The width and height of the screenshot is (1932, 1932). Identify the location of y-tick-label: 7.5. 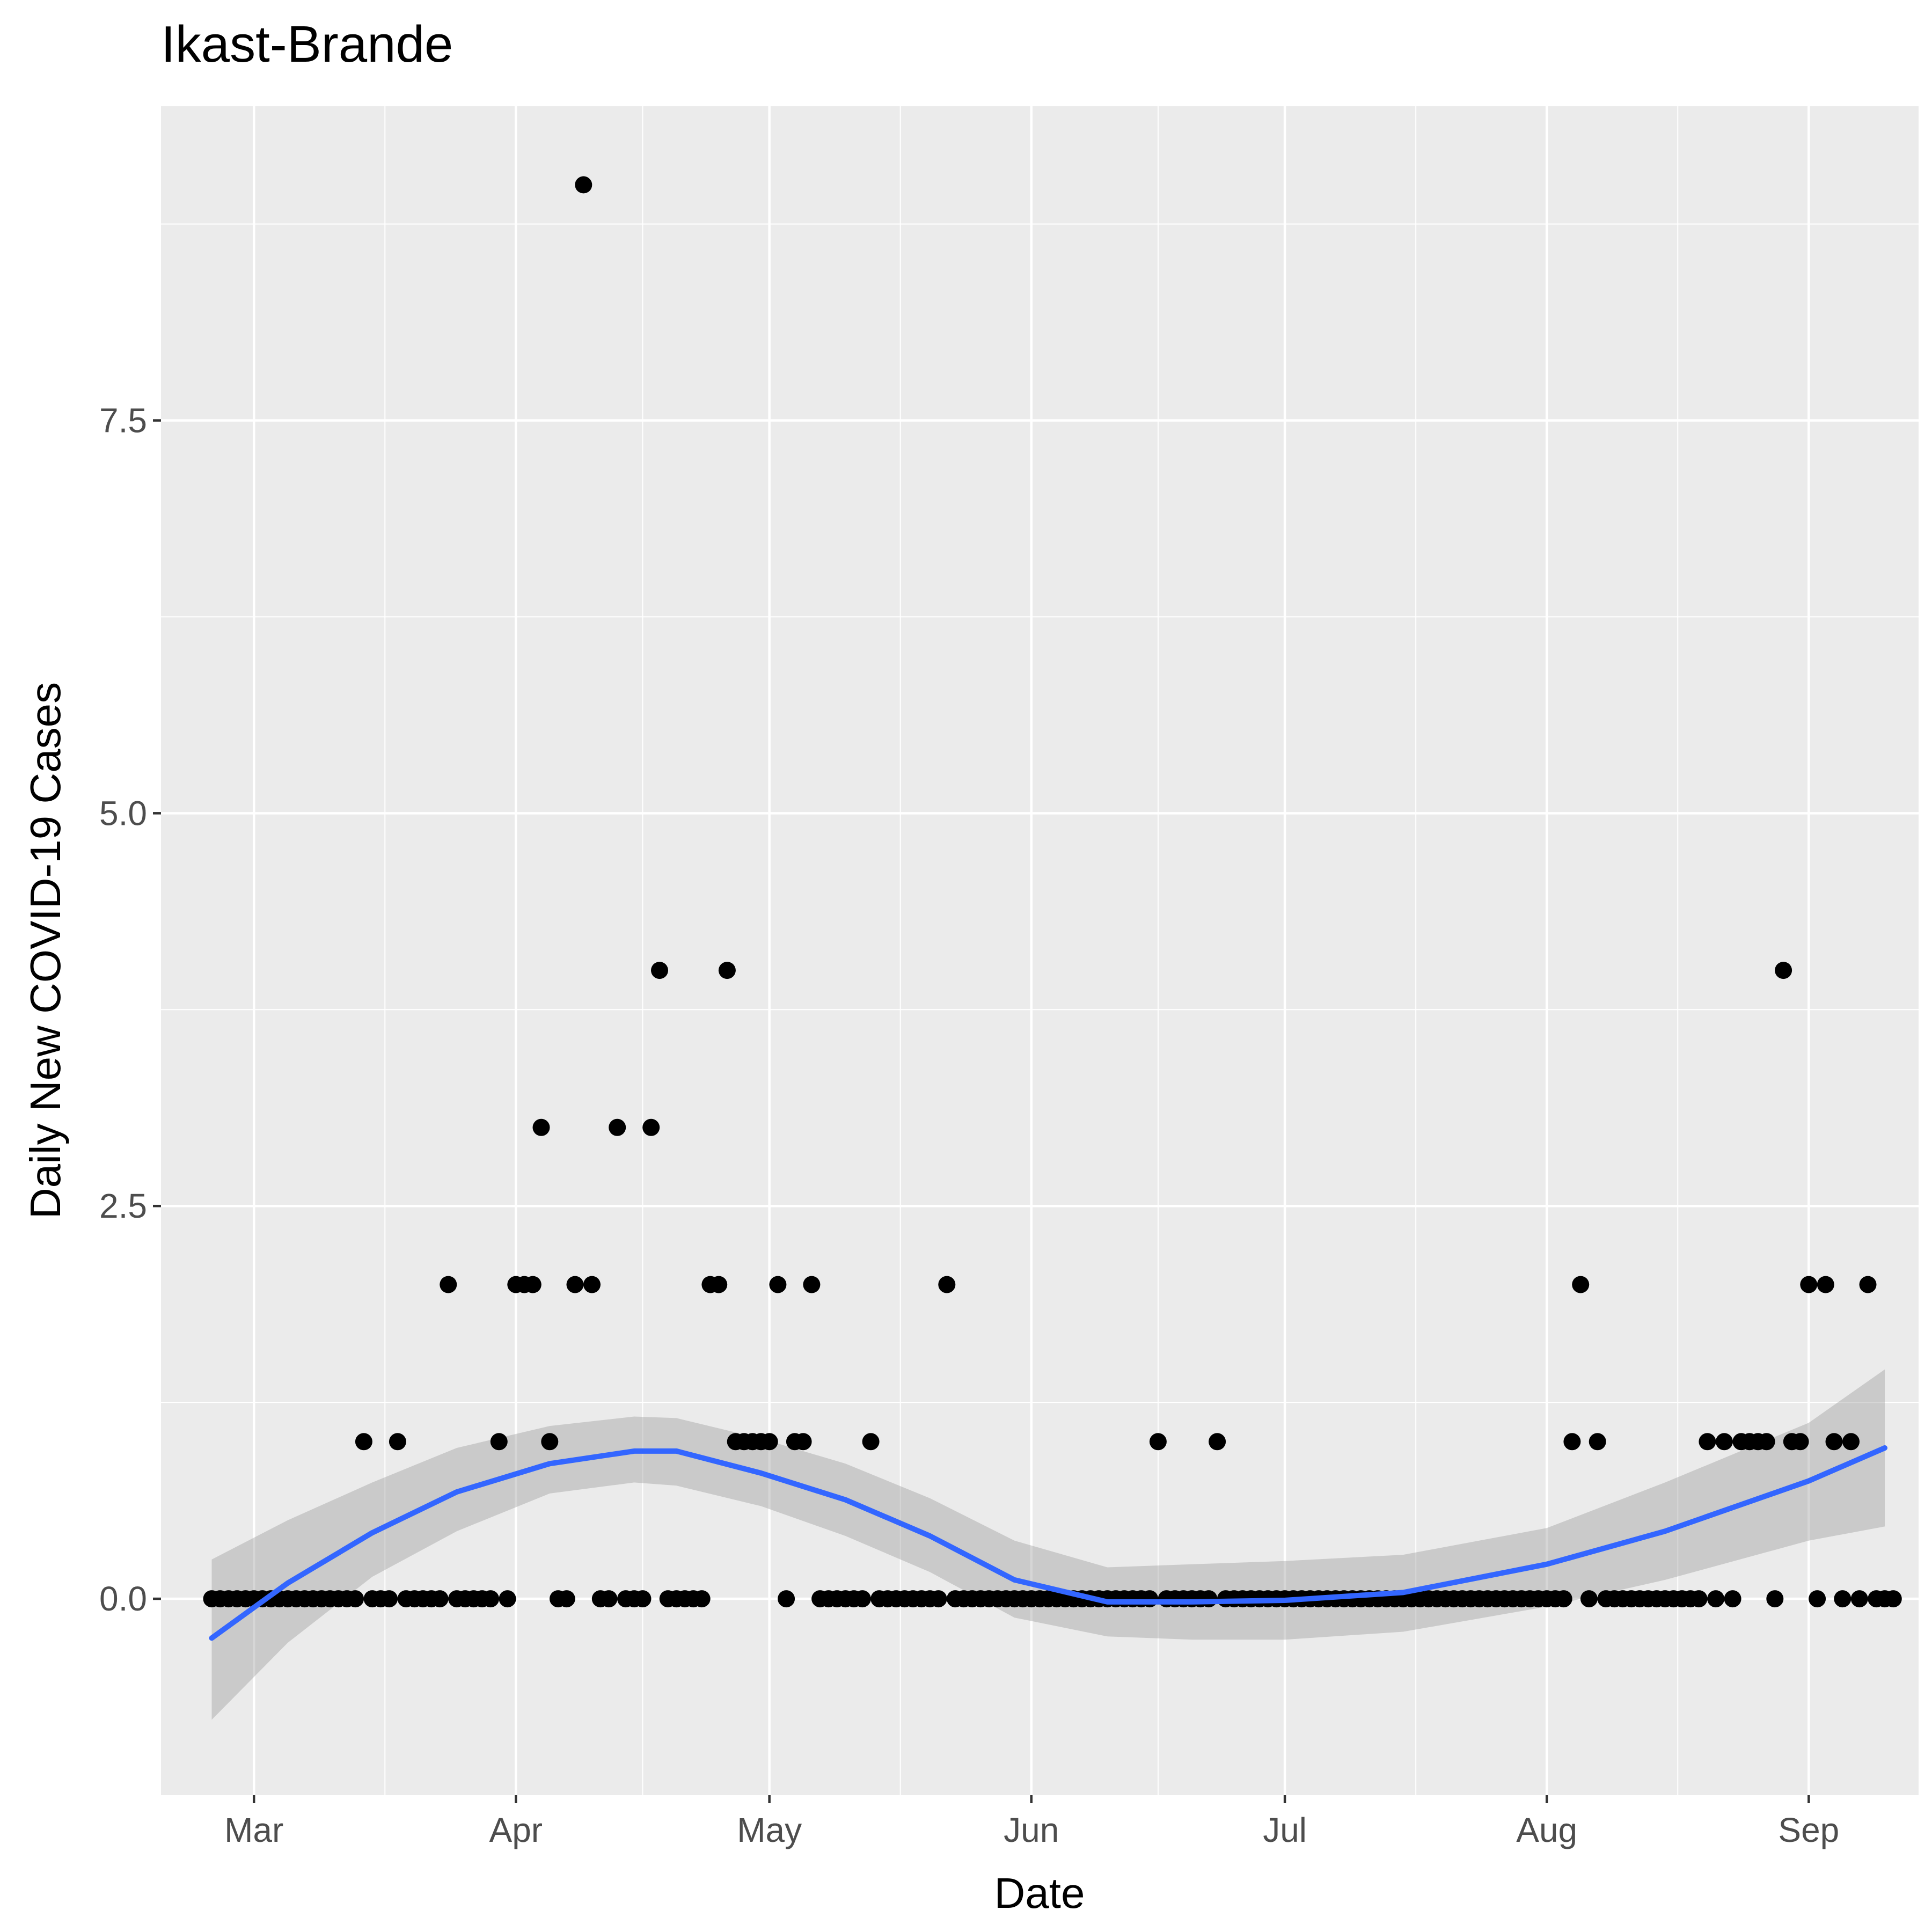
(123, 420).